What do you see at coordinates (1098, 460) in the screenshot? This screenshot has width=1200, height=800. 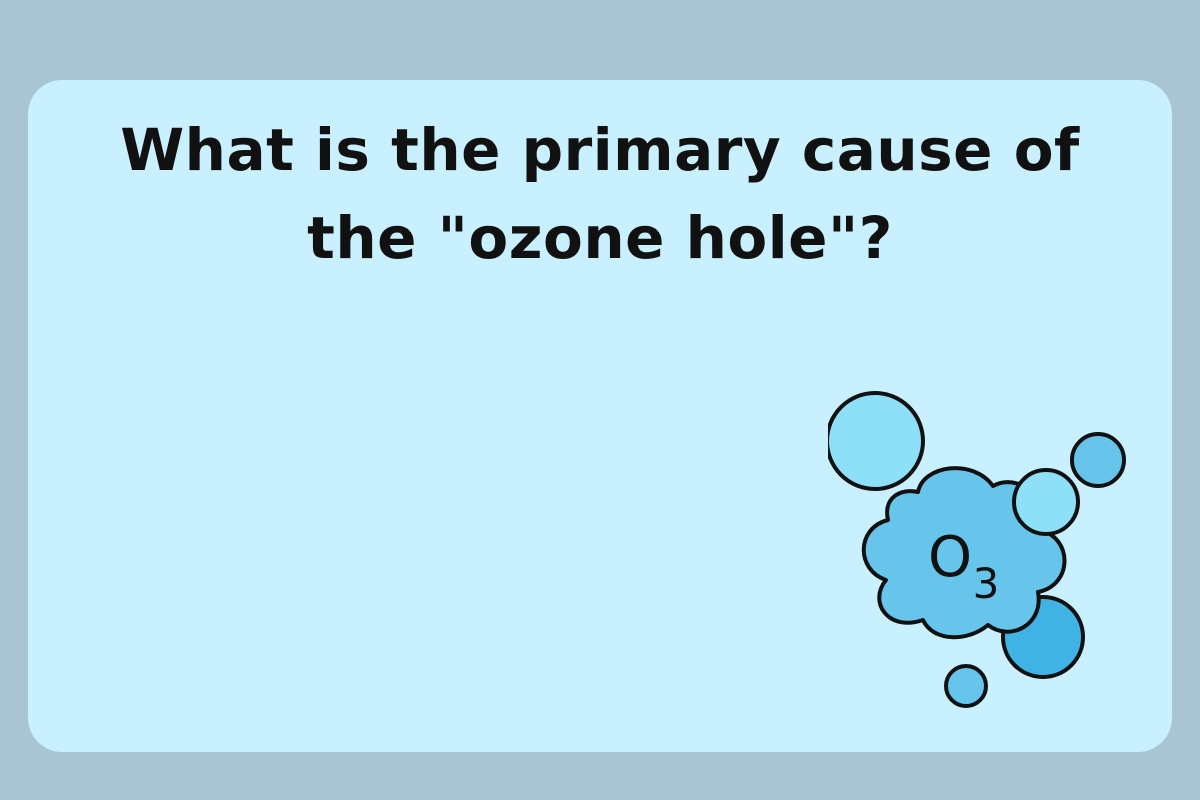 I see `bubble-small-top-right` at bounding box center [1098, 460].